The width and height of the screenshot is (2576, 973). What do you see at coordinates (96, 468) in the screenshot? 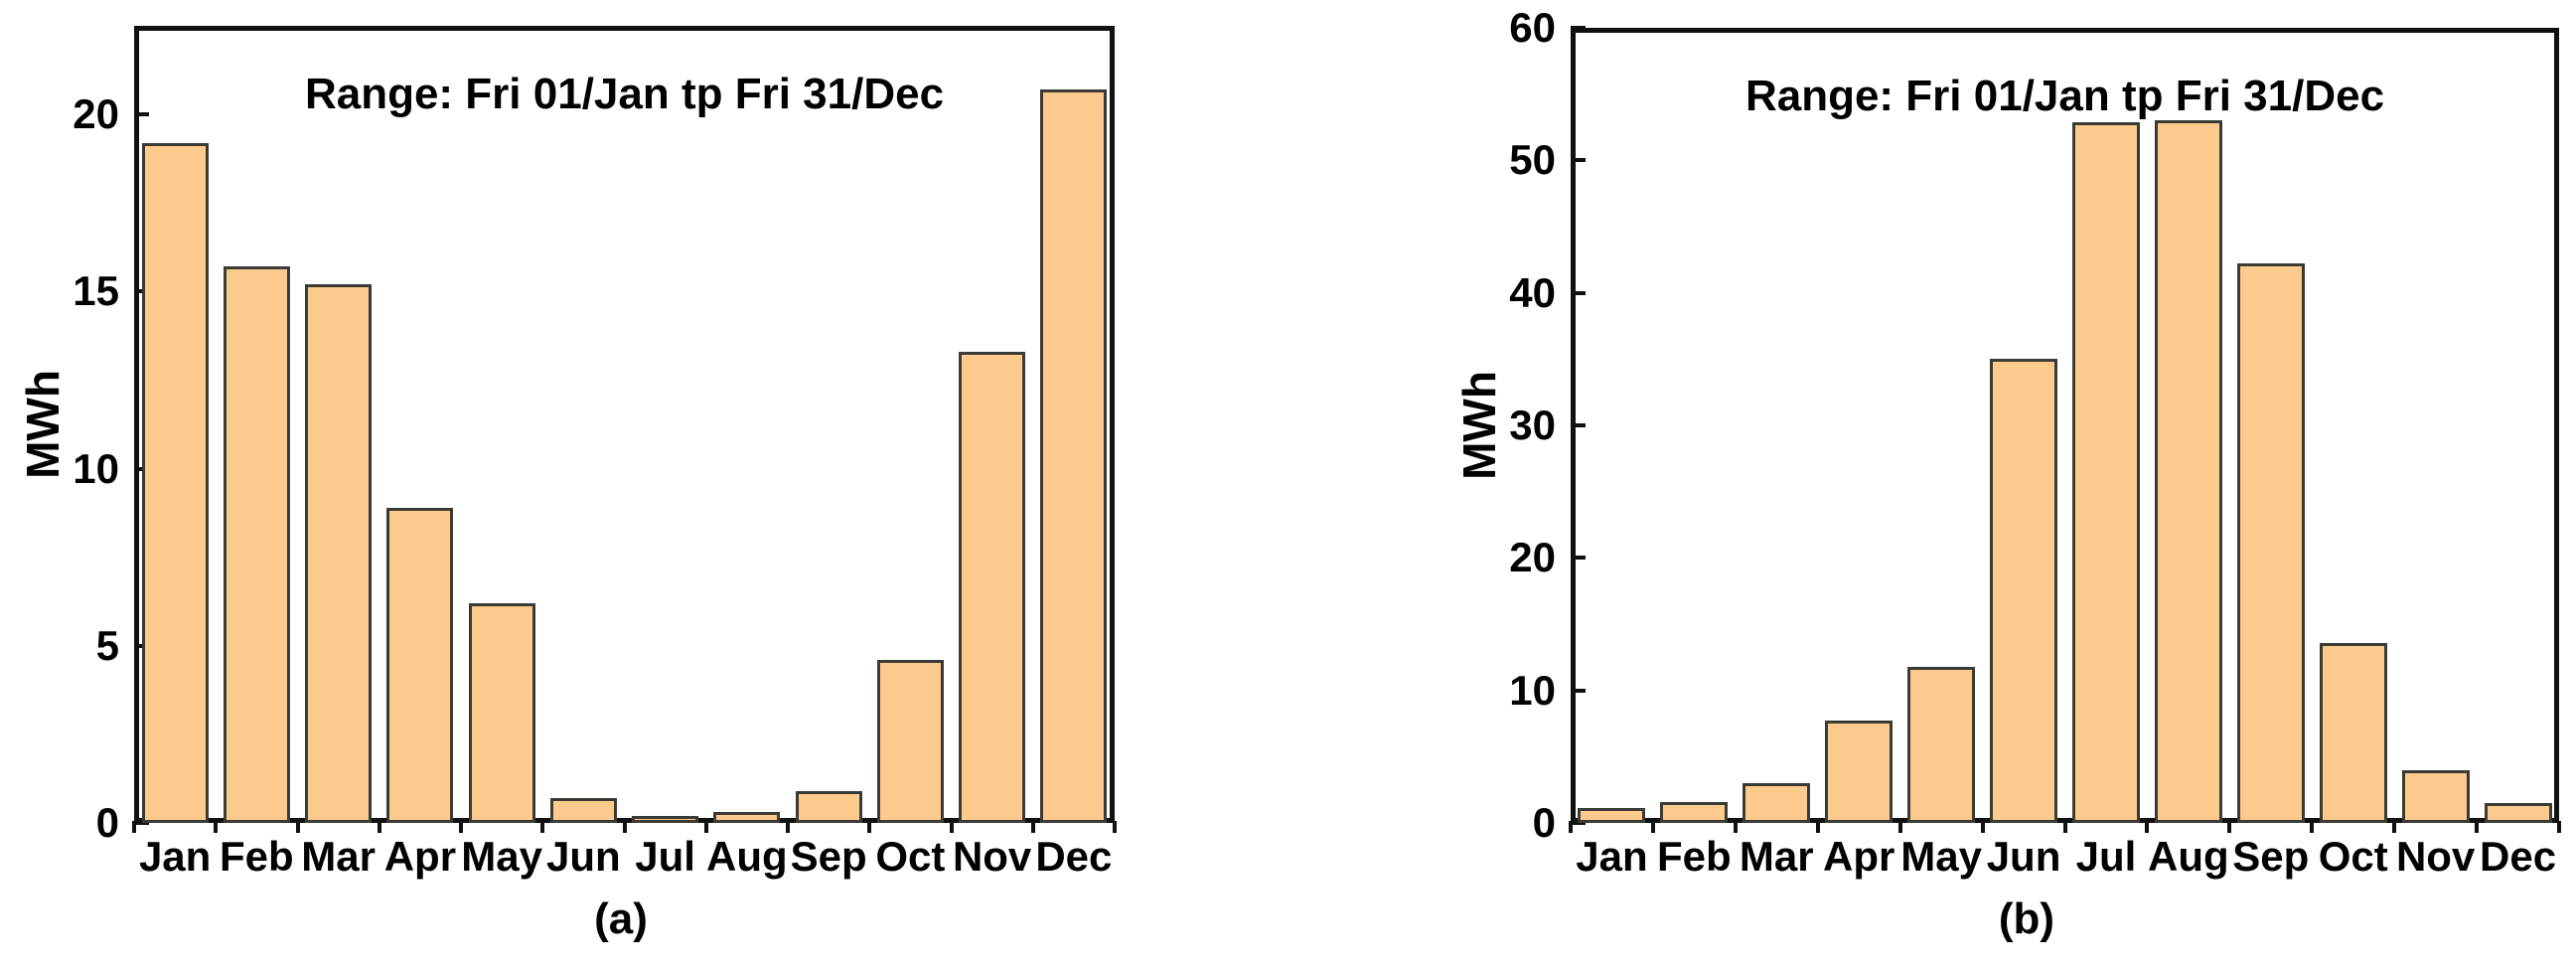
I see `y-tick-label: 10` at bounding box center [96, 468].